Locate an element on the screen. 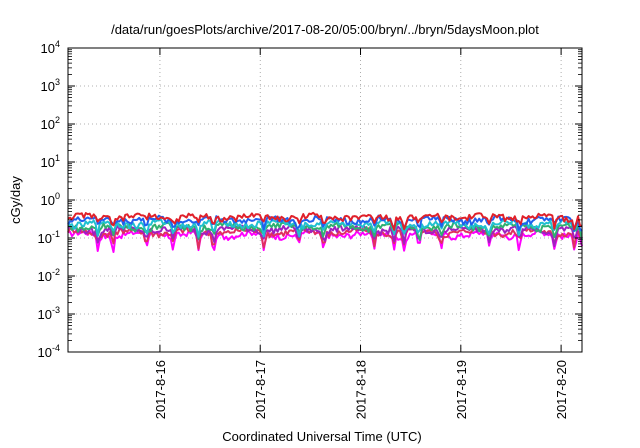 The height and width of the screenshot is (448, 640). x-axis-label: Coordinated Universal Time (UTC) is located at coordinates (321, 436).